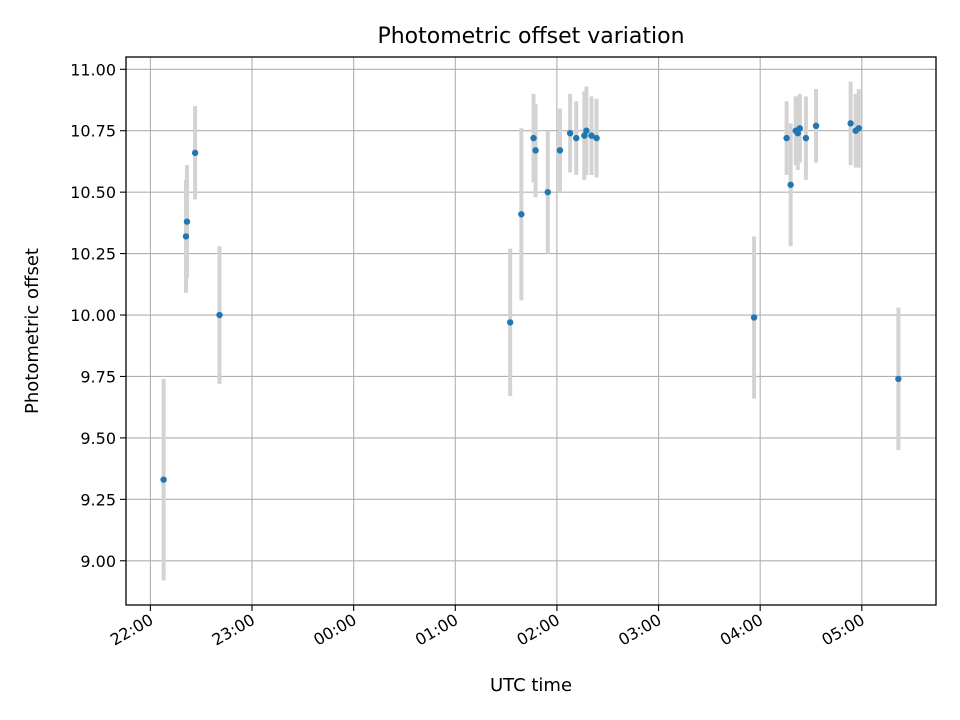 The height and width of the screenshot is (720, 960). What do you see at coordinates (93, 315) in the screenshot?
I see `y-tick-label: 10.00` at bounding box center [93, 315].